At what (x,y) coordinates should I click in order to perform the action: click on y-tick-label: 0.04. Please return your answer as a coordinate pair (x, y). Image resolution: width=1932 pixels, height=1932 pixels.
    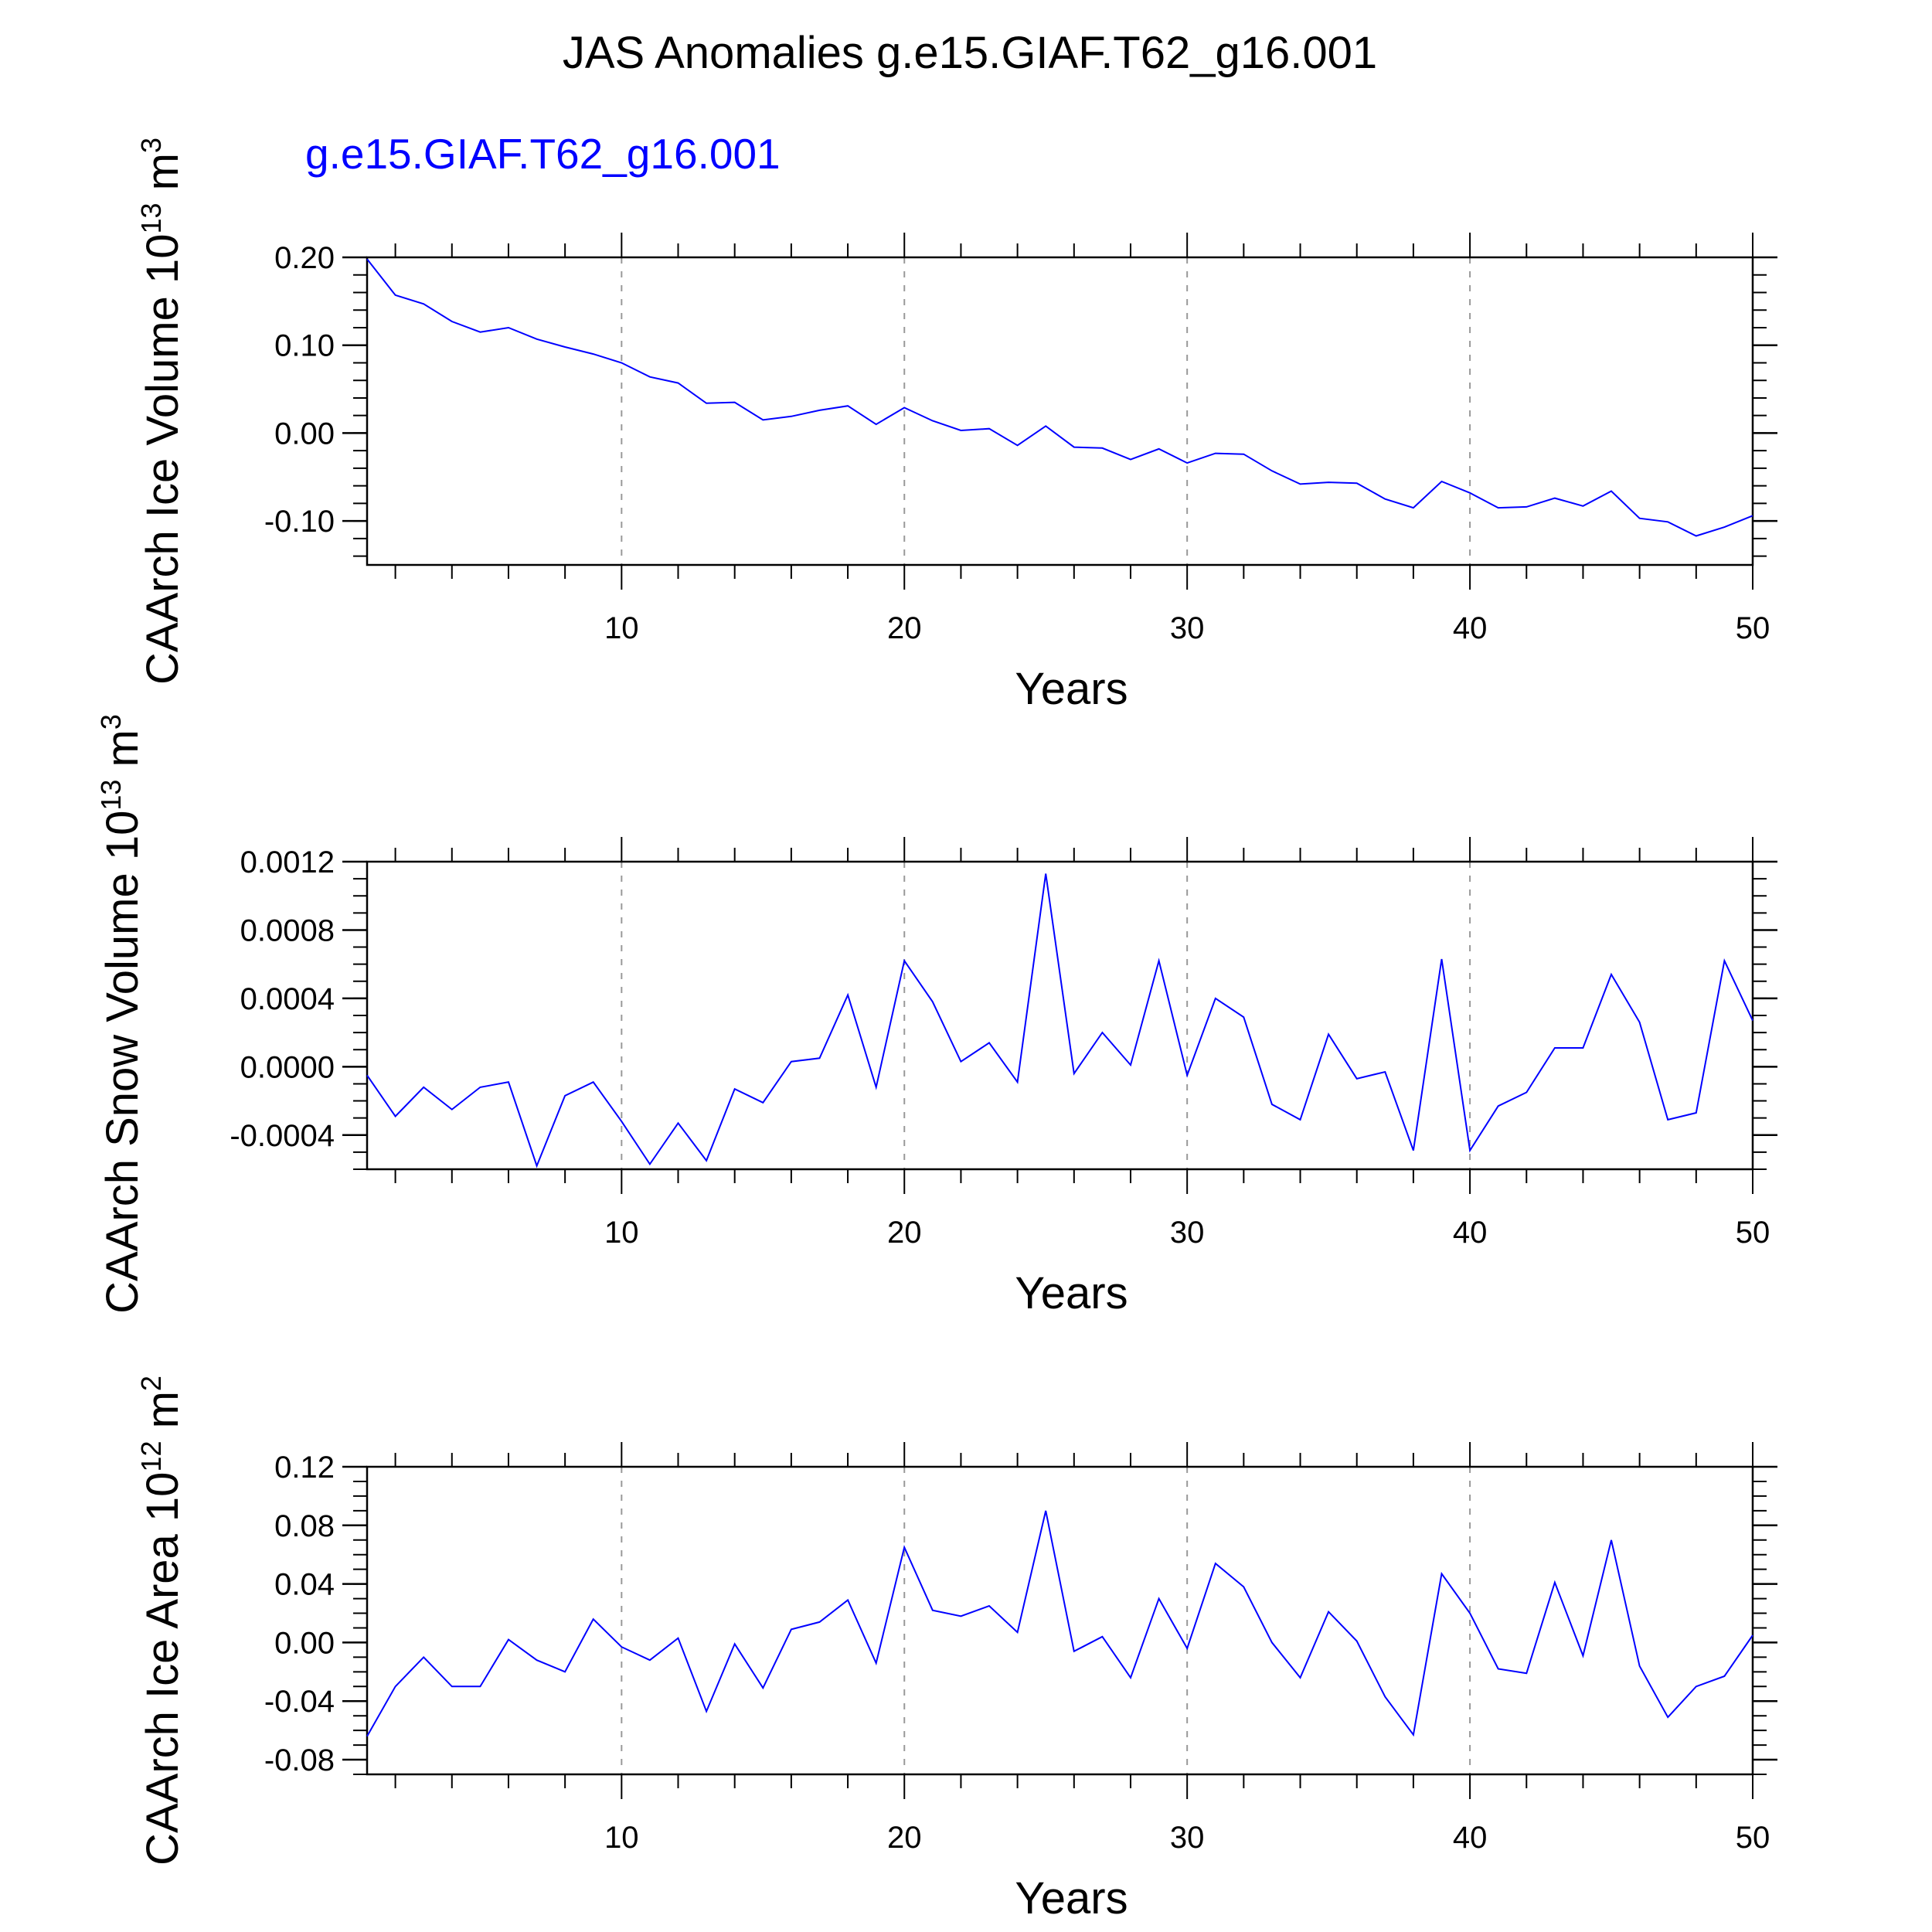
    Looking at the image, I should click on (305, 1585).